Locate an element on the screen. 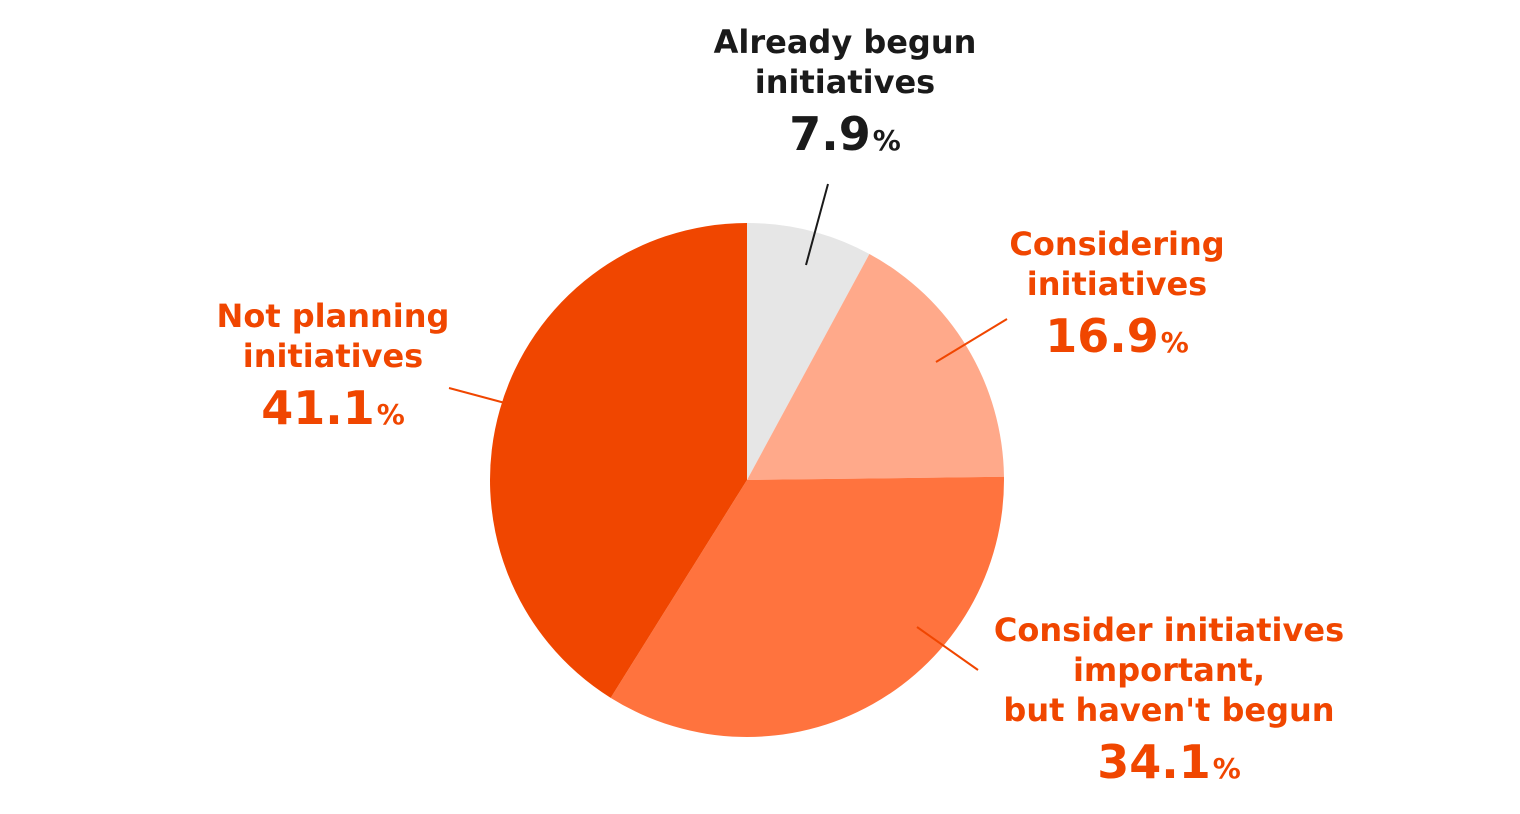 This screenshot has height=814, width=1520. slice-label-not-planning: Not planning initiatives 41.1% is located at coordinates (333, 367).